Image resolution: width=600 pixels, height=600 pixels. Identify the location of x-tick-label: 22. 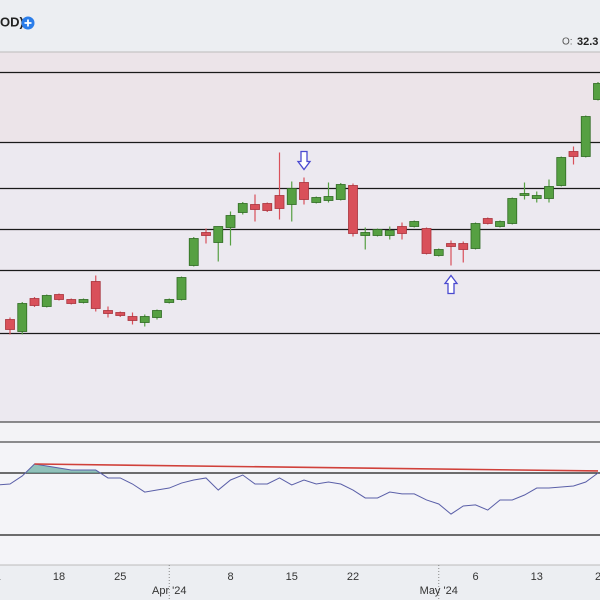
(353, 577).